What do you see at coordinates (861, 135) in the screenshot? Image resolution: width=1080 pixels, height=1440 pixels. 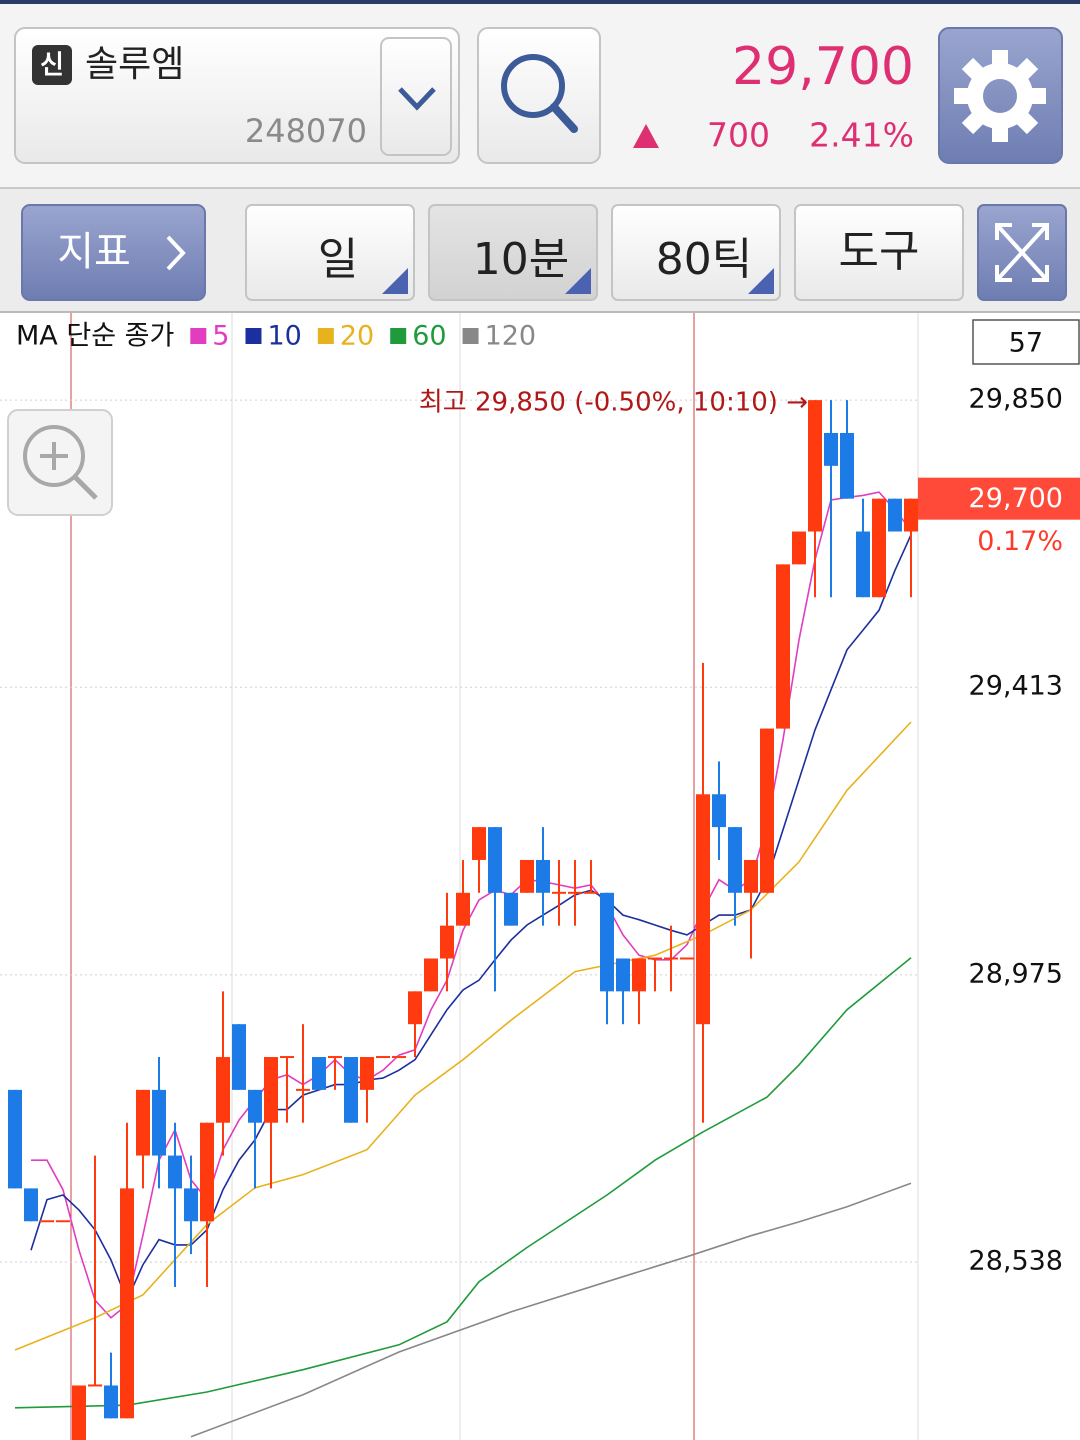 I see `price-change-pct: 2.41%` at bounding box center [861, 135].